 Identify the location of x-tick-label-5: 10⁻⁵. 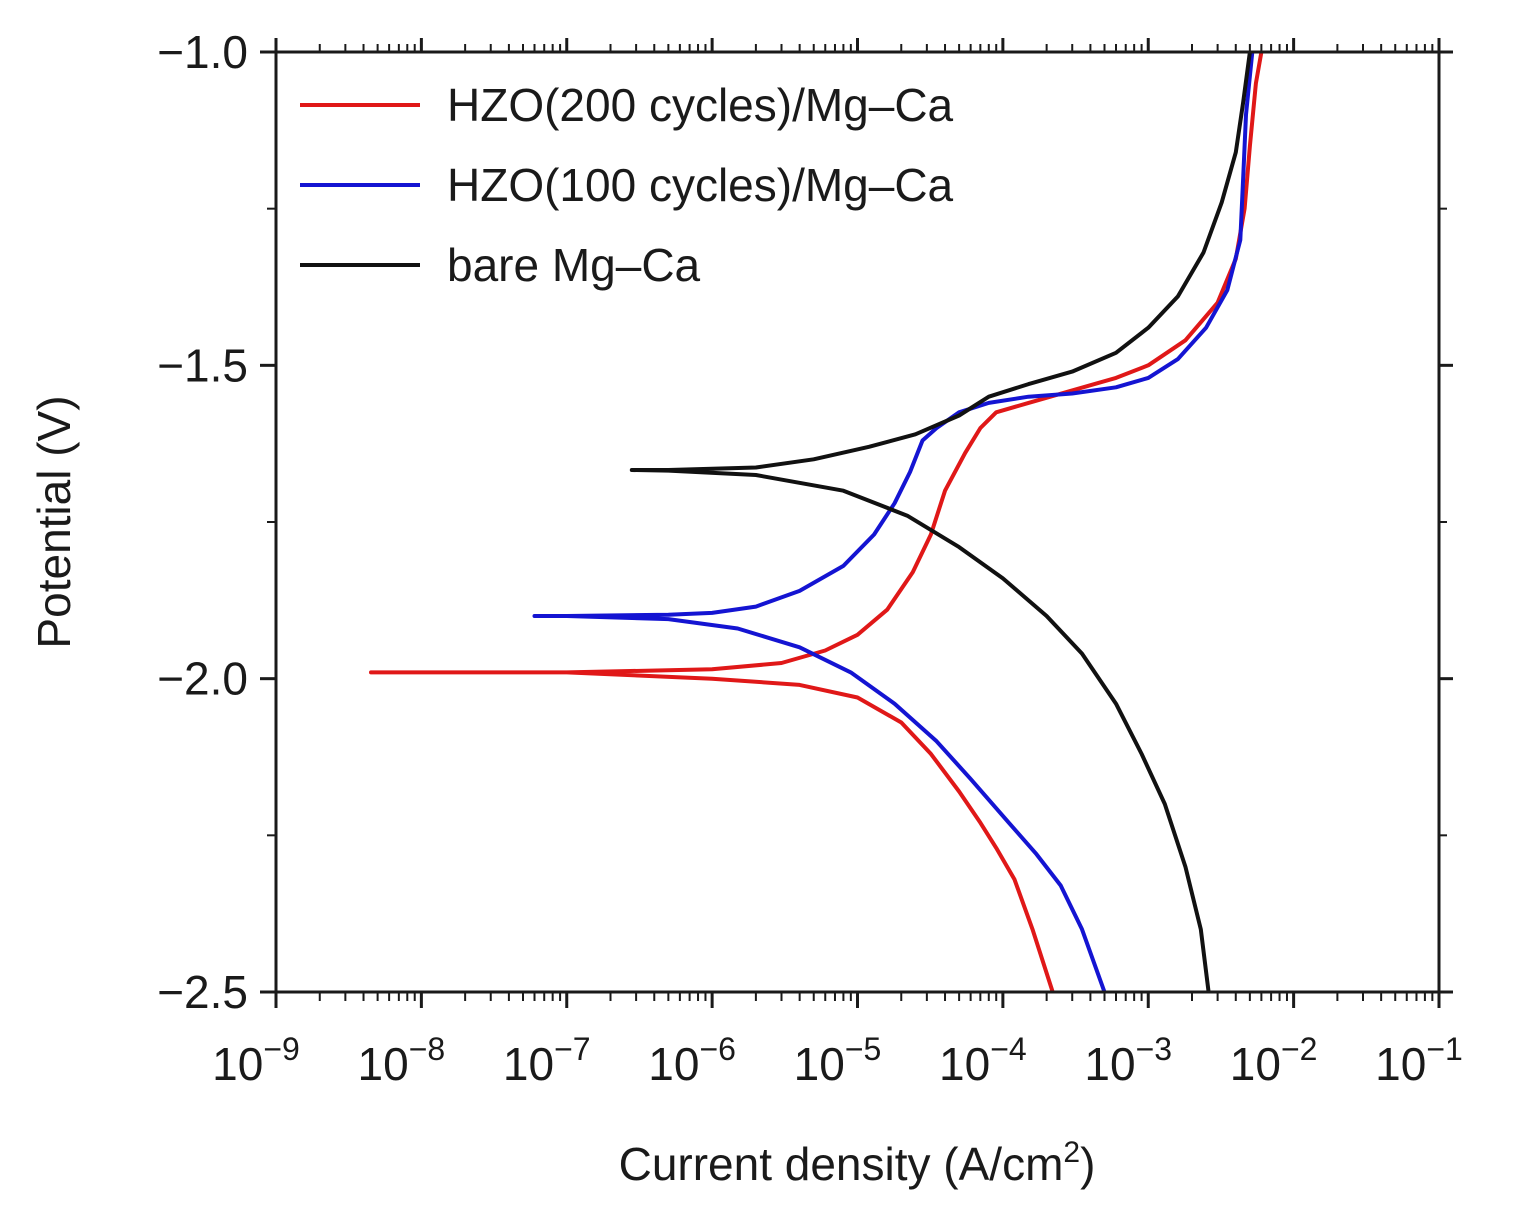
(838, 1060).